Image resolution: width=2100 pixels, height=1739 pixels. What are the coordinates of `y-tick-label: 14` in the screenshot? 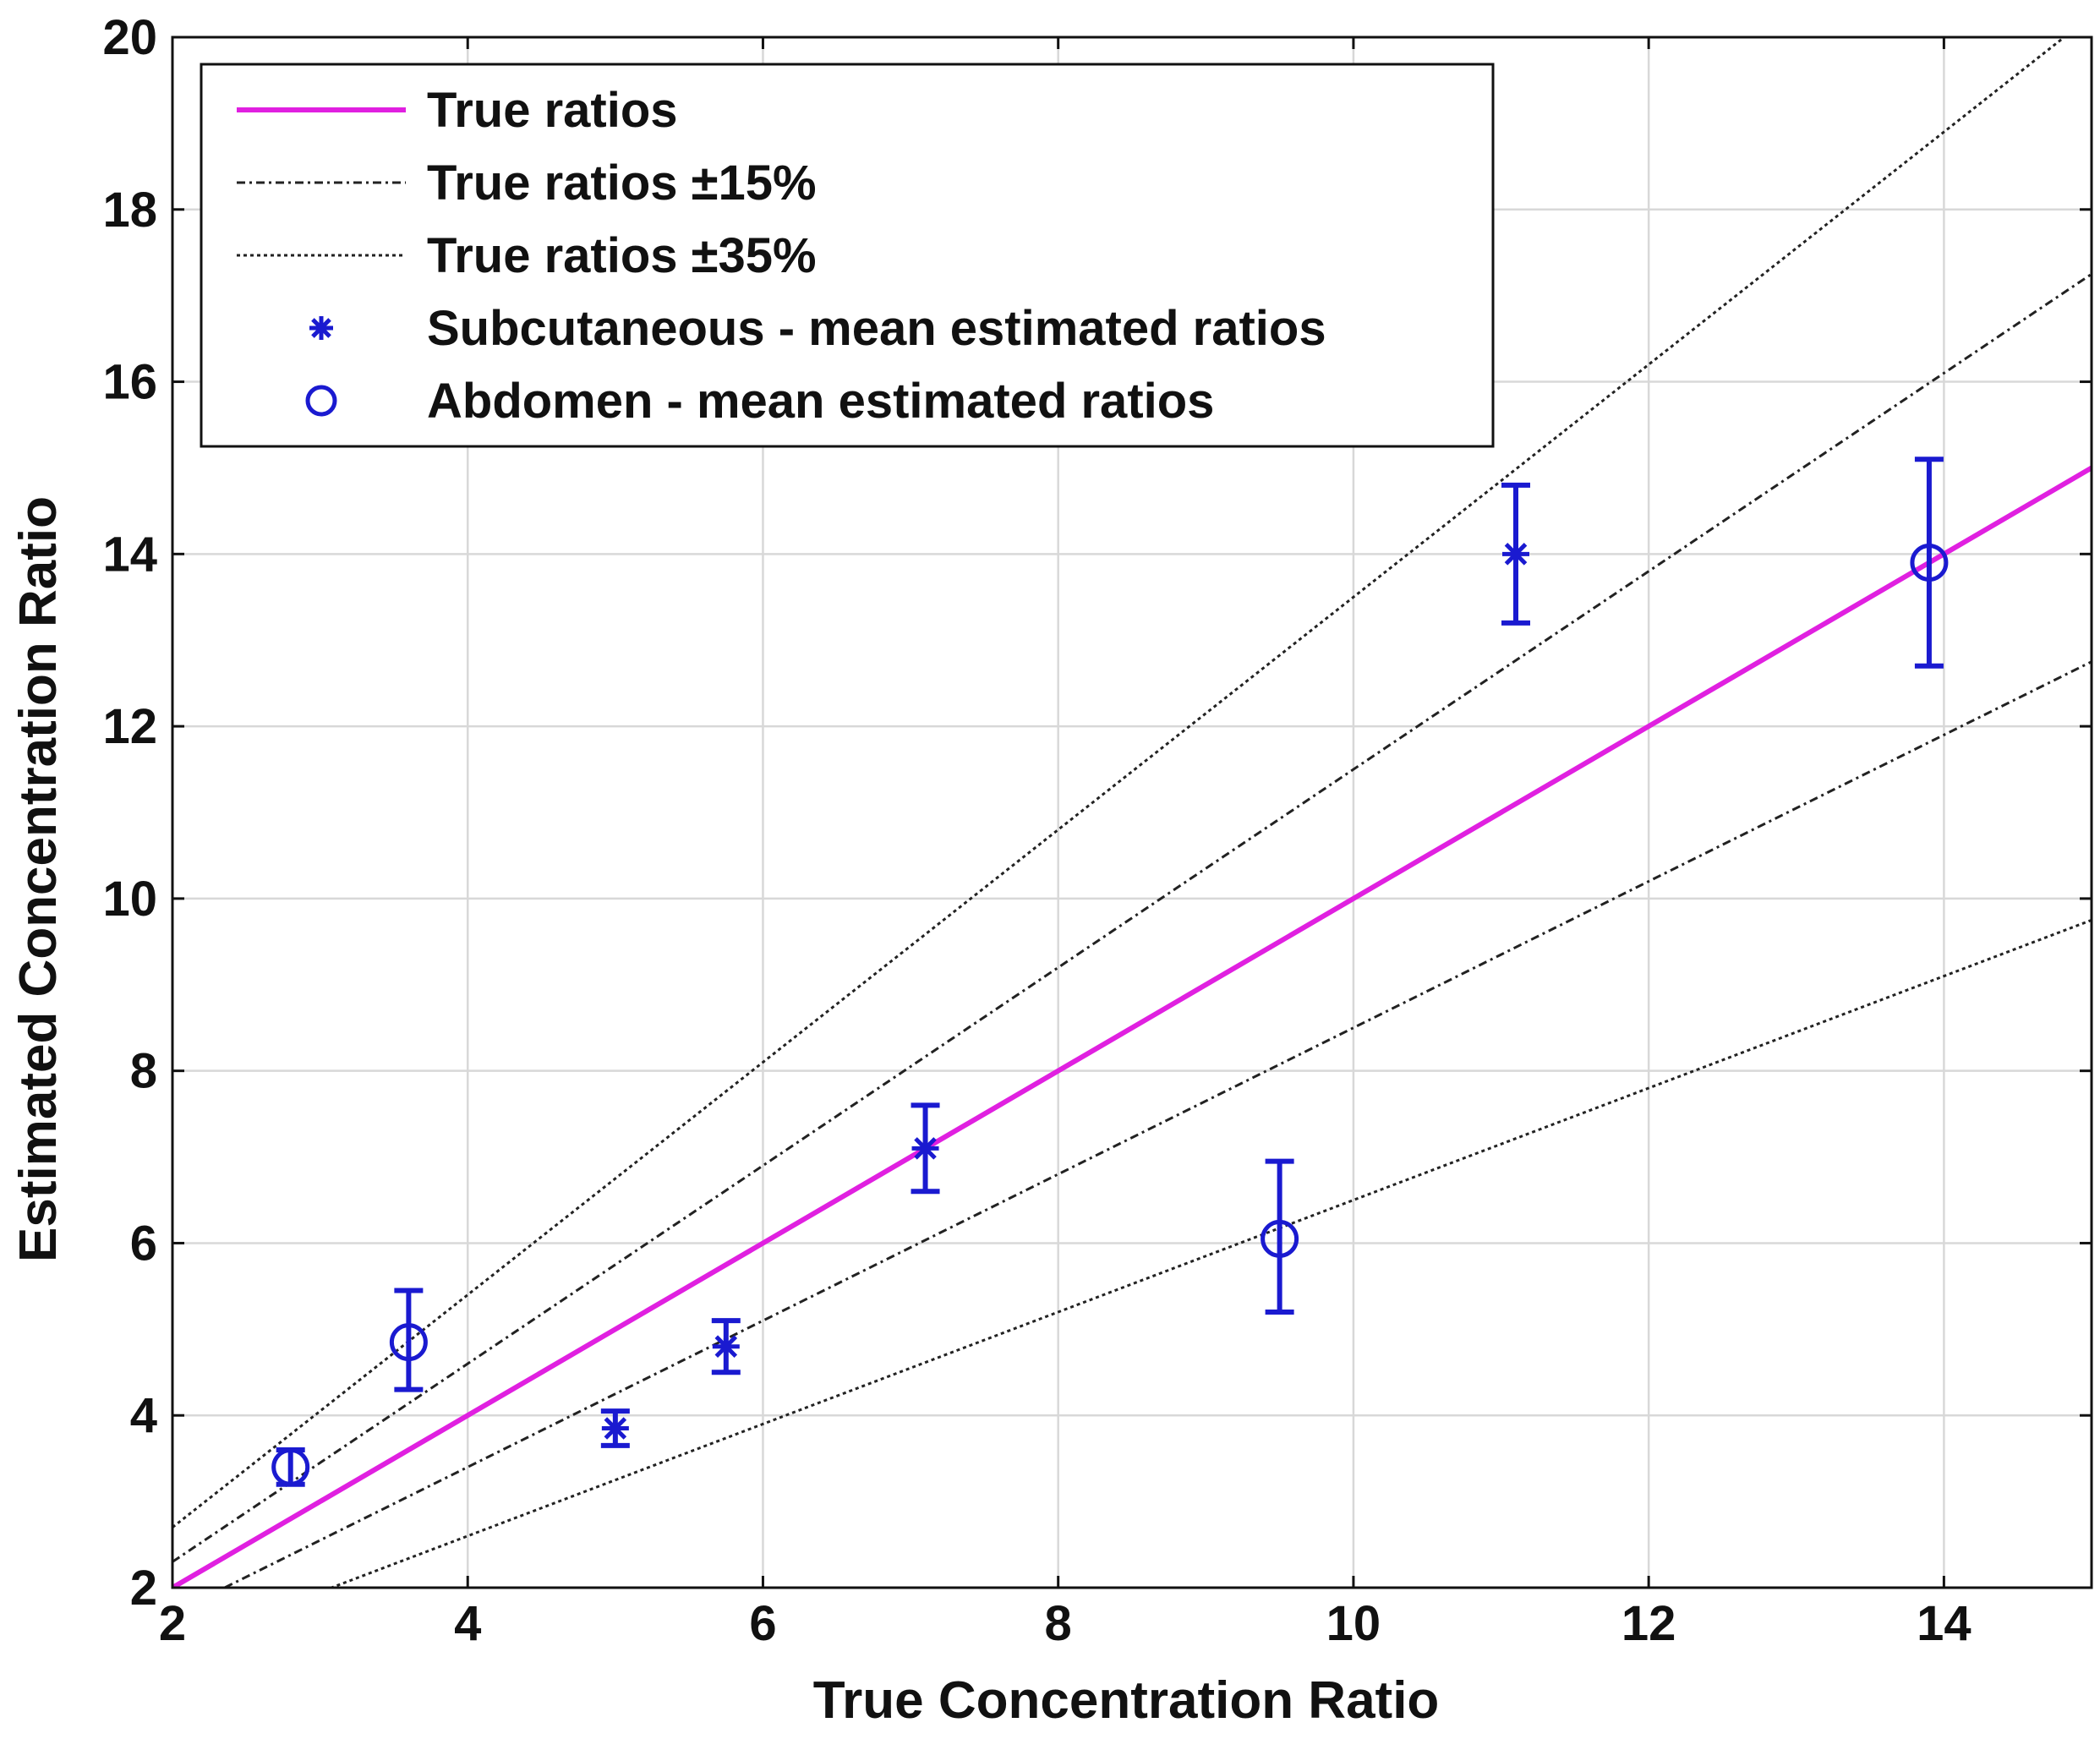 It's located at (129, 554).